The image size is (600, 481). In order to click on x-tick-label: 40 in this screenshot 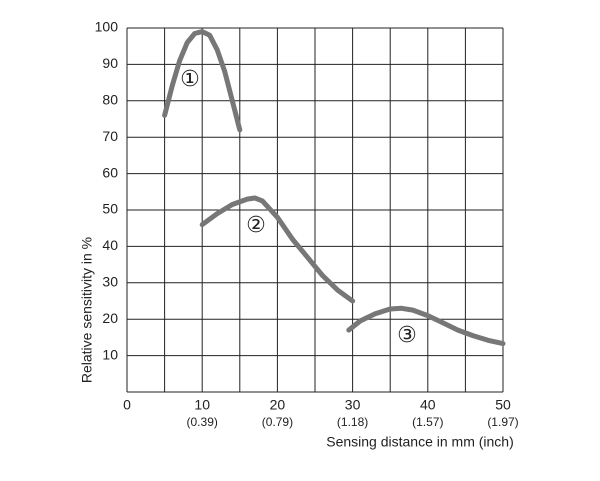, I will do `click(428, 405)`.